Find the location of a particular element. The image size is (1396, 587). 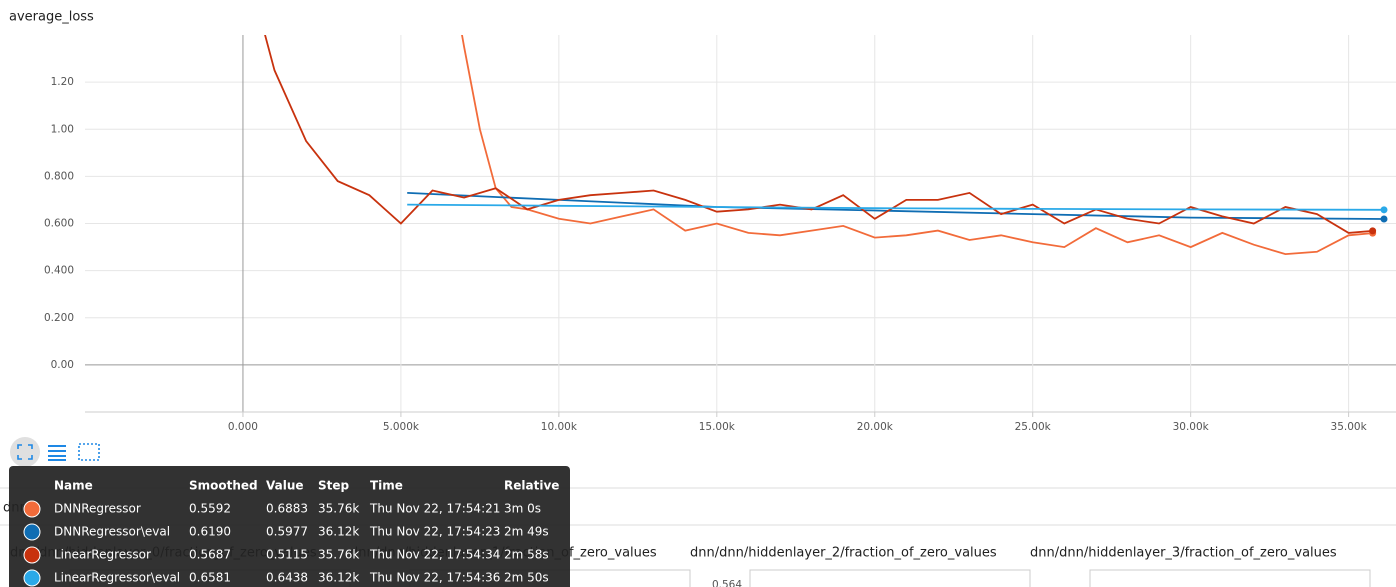

x-tick-label: 10.00k is located at coordinates (559, 427).